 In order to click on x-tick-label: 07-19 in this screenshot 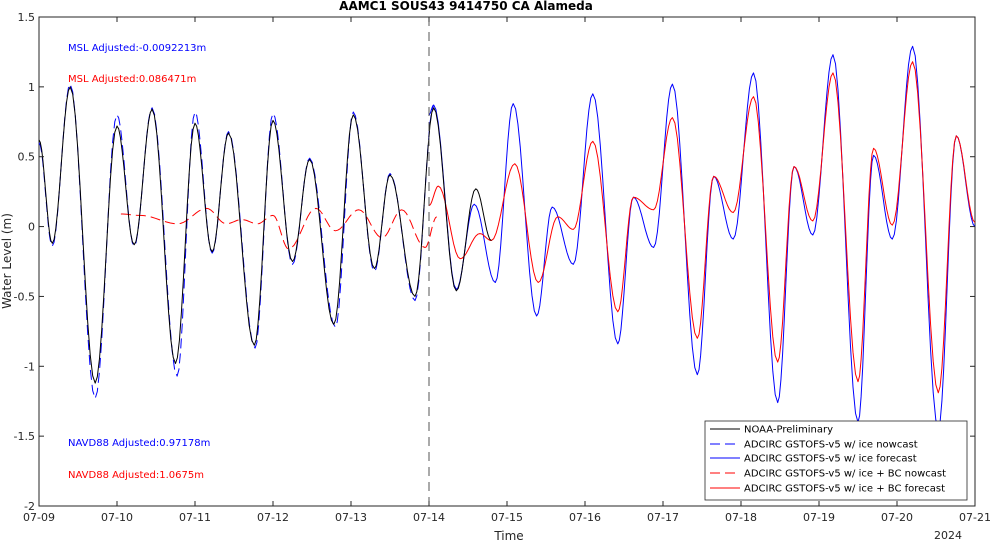, I will do `click(819, 517)`.